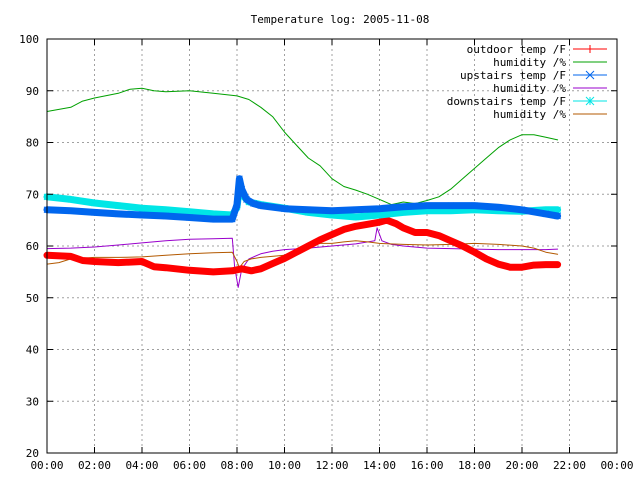 The image size is (640, 484). What do you see at coordinates (32, 401) in the screenshot?
I see `y-tick-label: 30` at bounding box center [32, 401].